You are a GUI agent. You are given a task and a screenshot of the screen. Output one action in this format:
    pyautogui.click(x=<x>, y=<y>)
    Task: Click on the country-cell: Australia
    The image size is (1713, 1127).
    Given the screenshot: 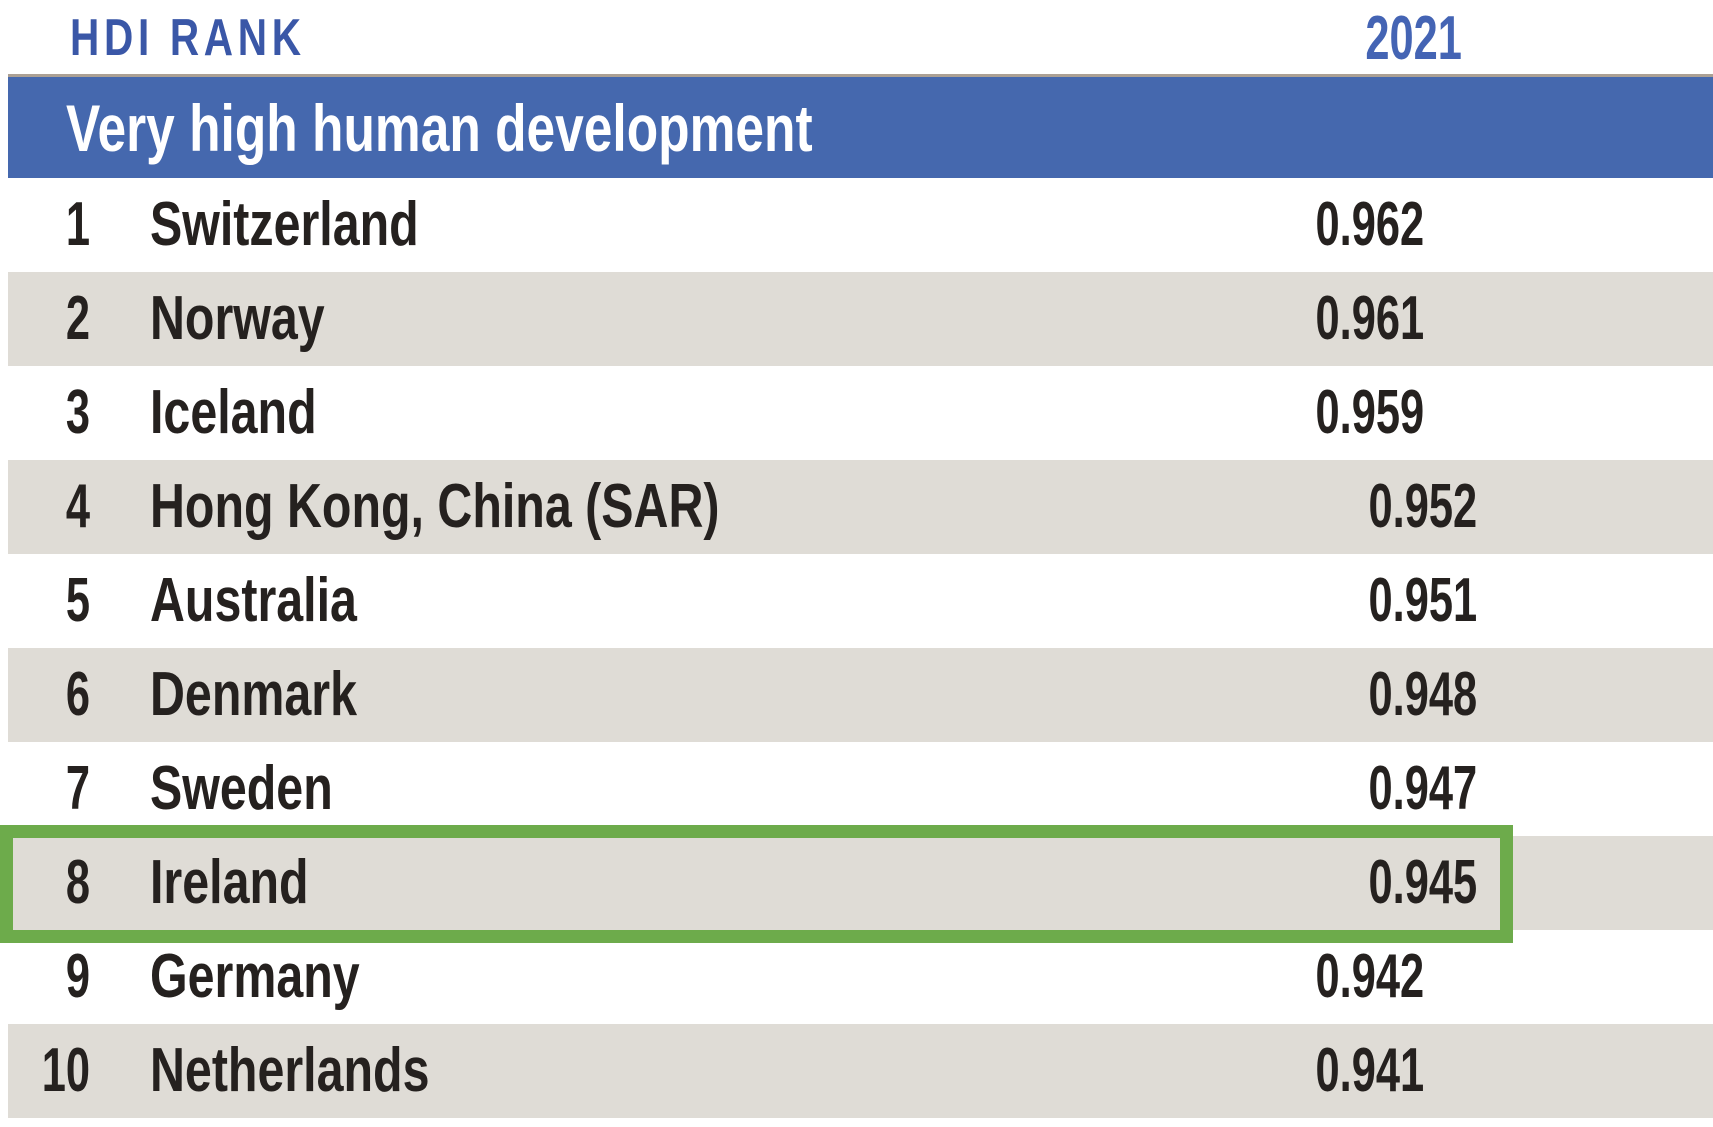 What is the action you would take?
    pyautogui.click(x=253, y=600)
    